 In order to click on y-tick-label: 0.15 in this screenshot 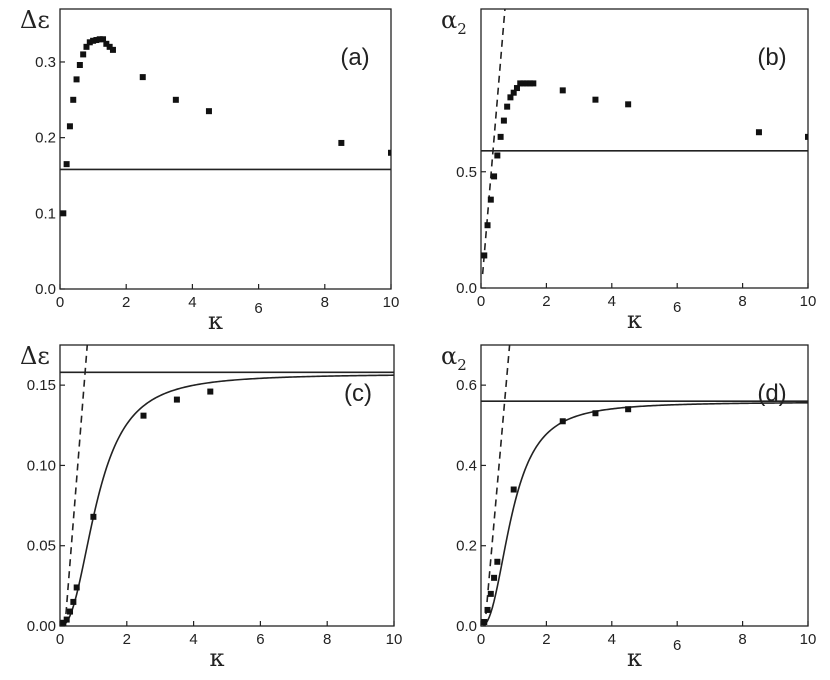, I will do `click(41, 385)`.